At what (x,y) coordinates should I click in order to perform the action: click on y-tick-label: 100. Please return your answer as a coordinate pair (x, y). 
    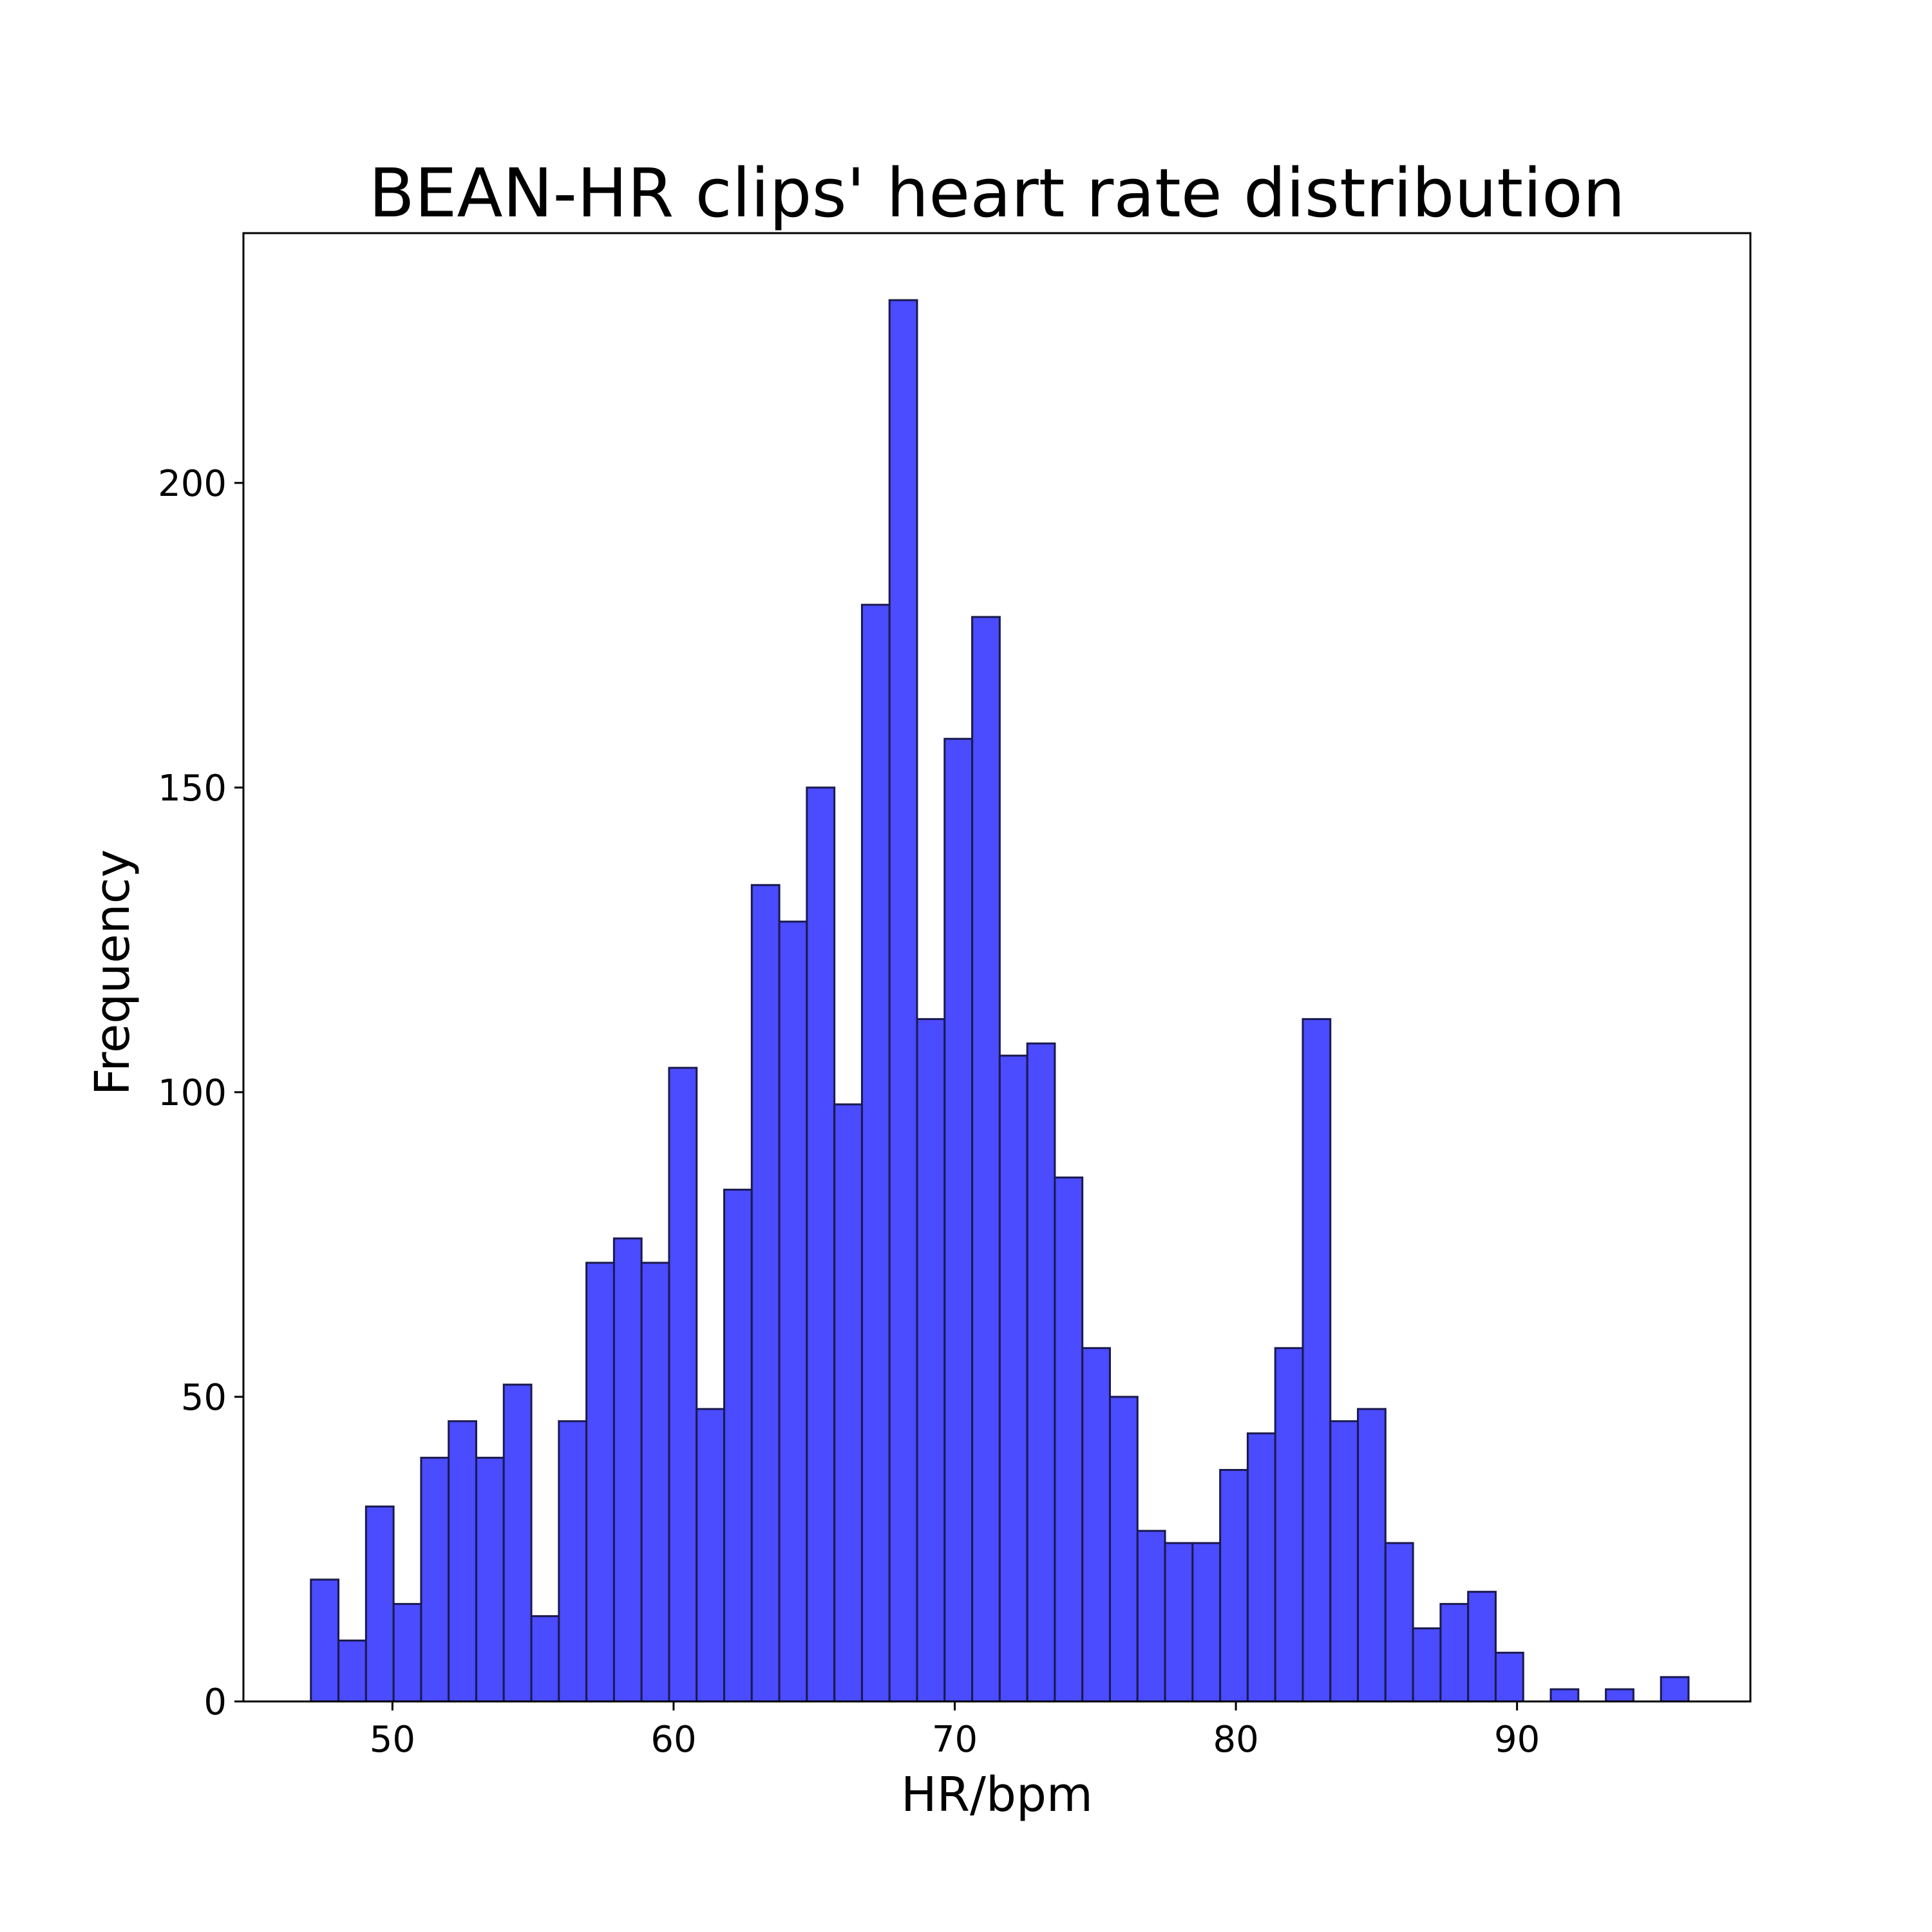
    Looking at the image, I should click on (192, 1093).